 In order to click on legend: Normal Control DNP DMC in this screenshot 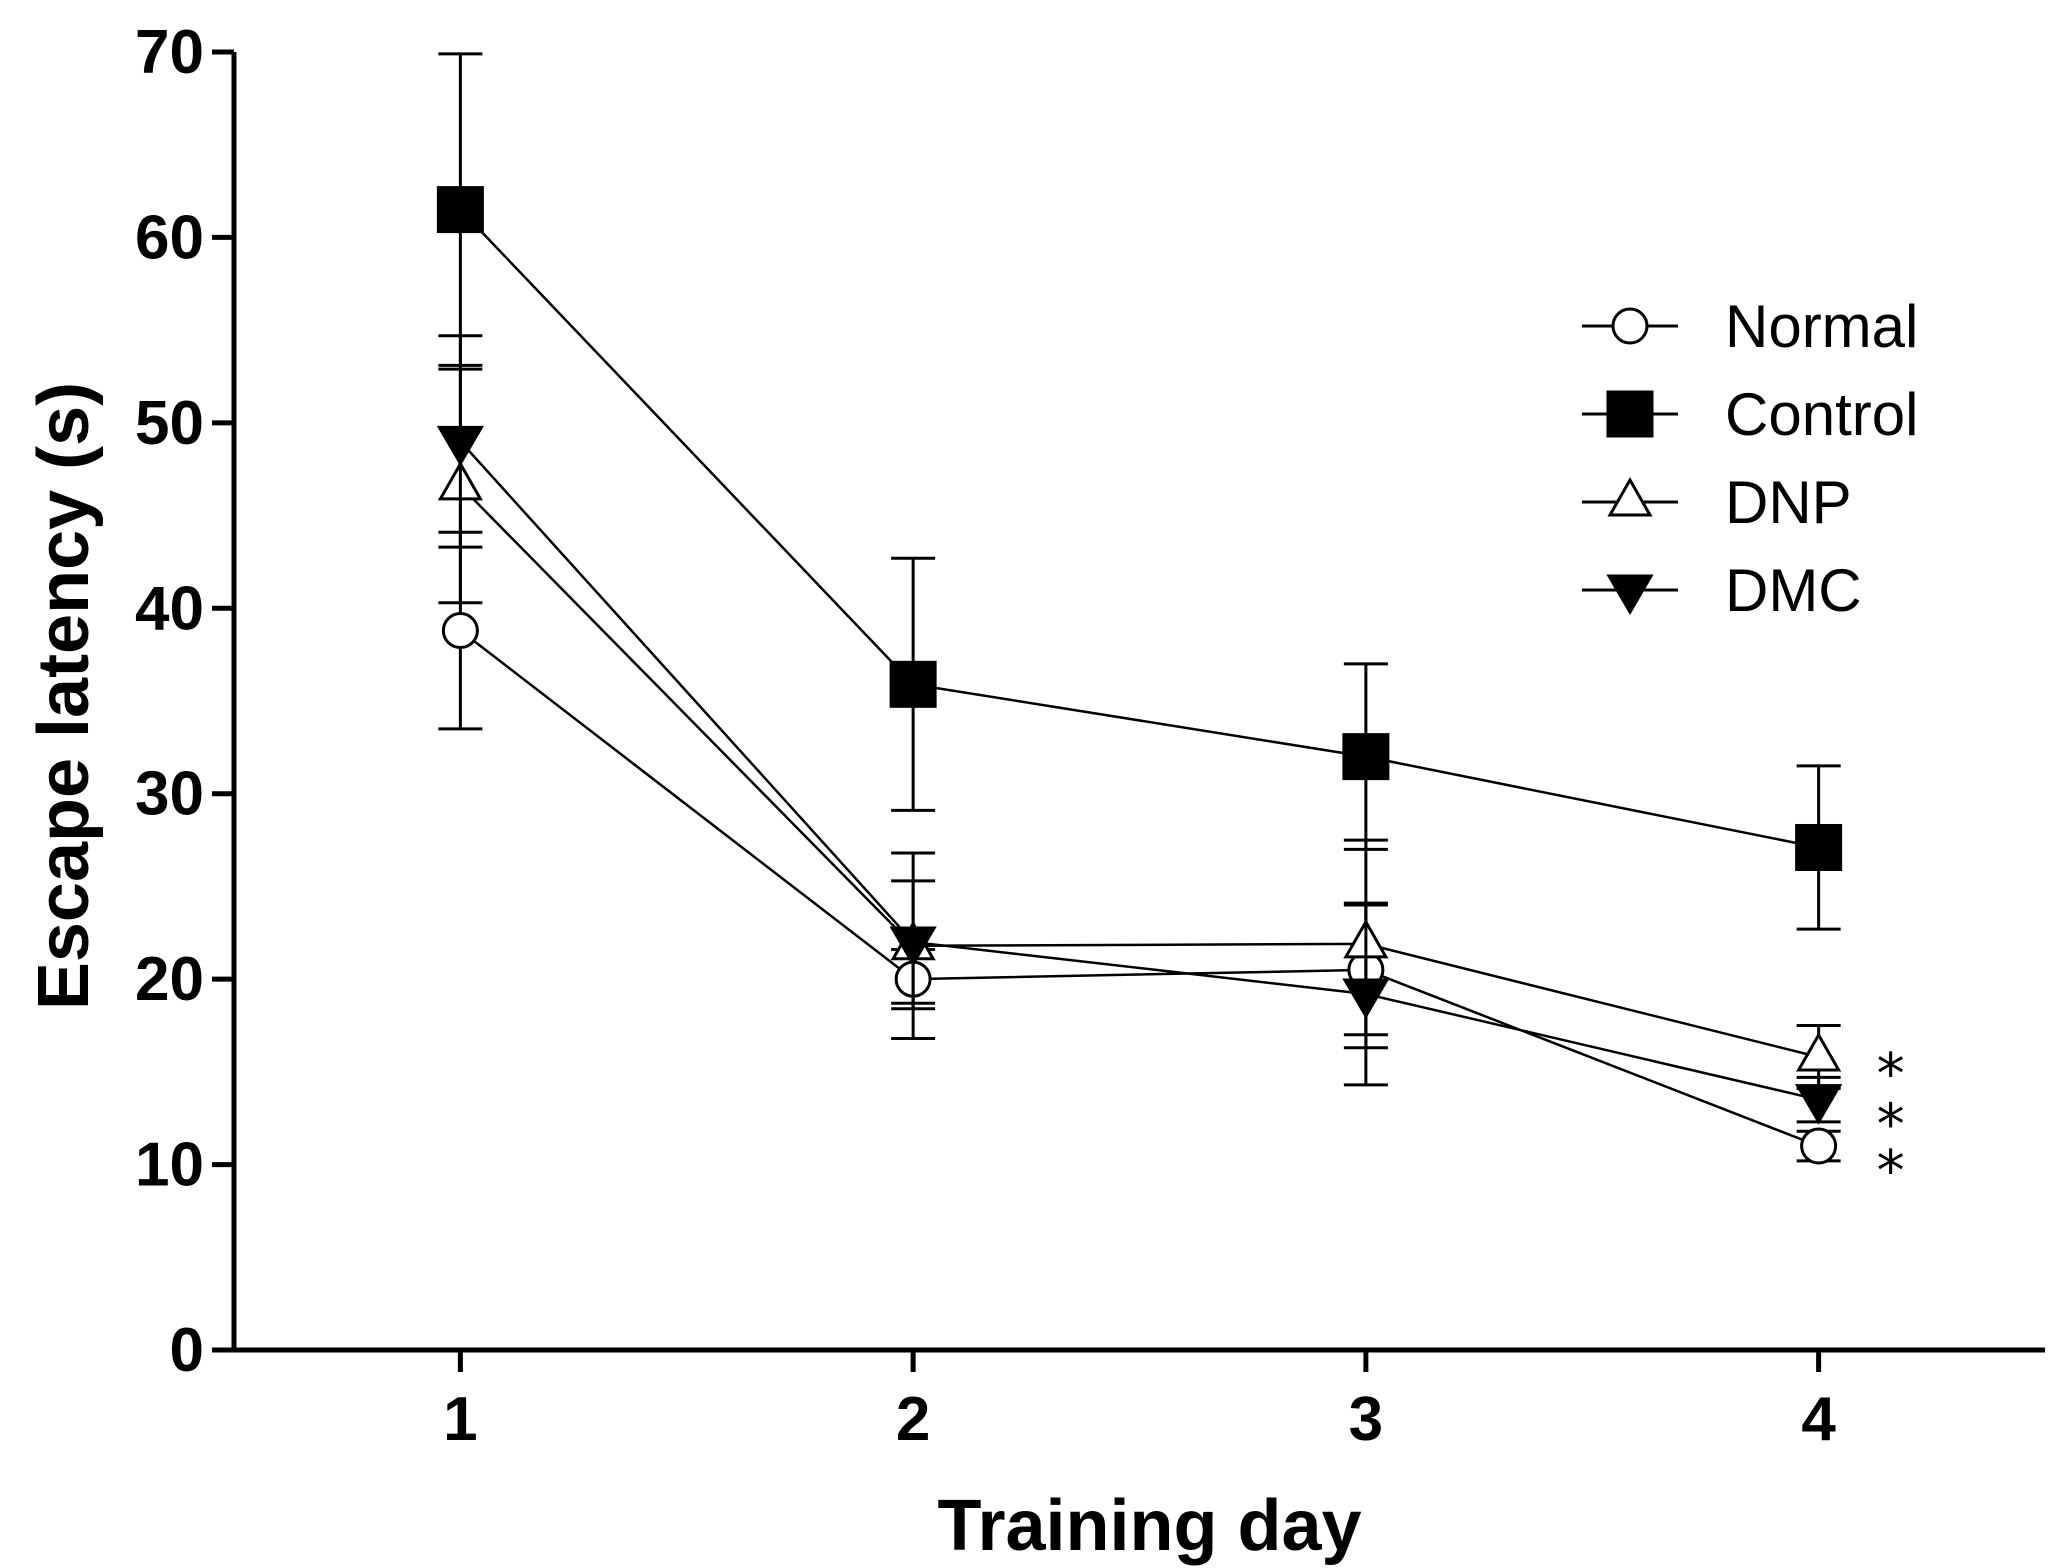, I will do `click(1750, 458)`.